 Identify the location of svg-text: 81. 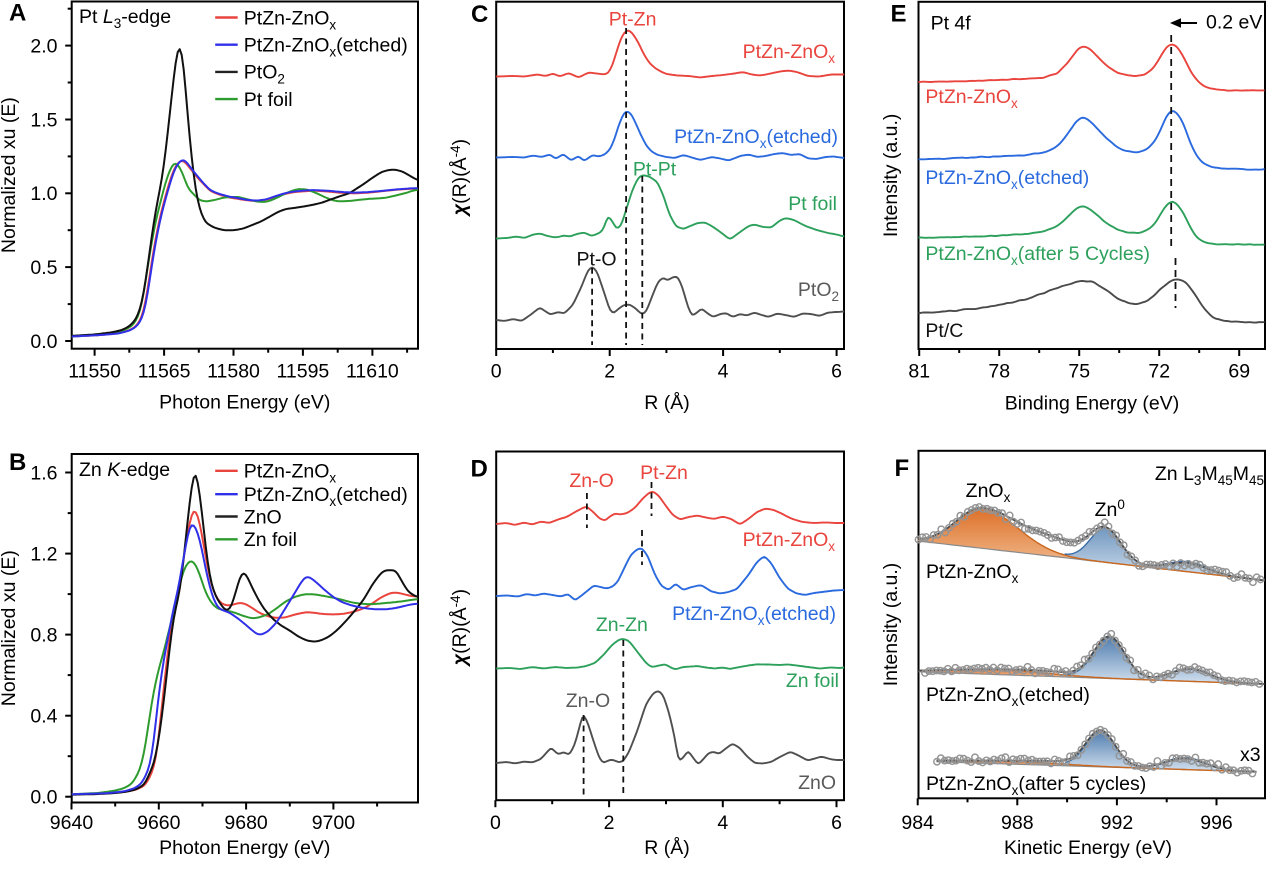
(919, 371).